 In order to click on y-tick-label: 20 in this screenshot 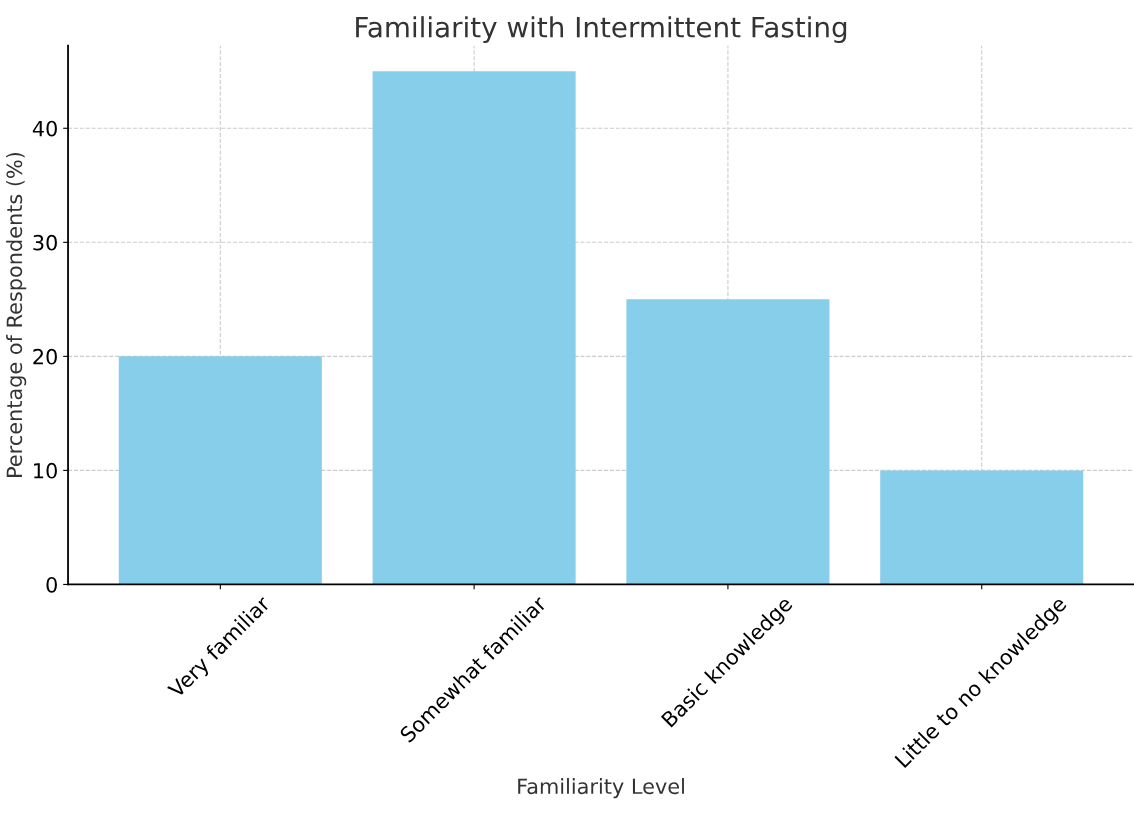, I will do `click(45, 356)`.